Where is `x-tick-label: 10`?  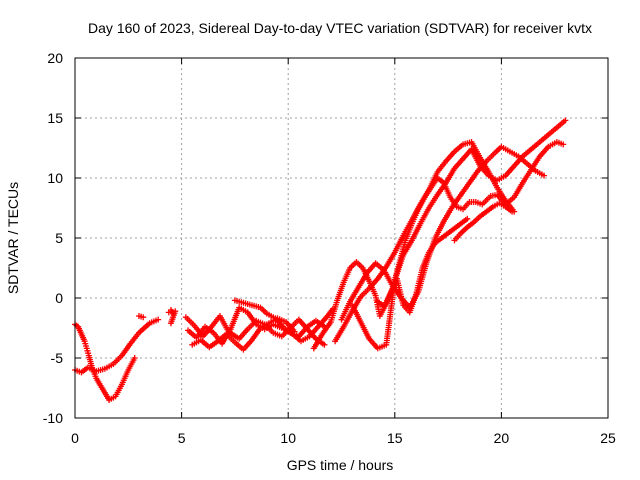
x-tick-label: 10 is located at coordinates (288, 438).